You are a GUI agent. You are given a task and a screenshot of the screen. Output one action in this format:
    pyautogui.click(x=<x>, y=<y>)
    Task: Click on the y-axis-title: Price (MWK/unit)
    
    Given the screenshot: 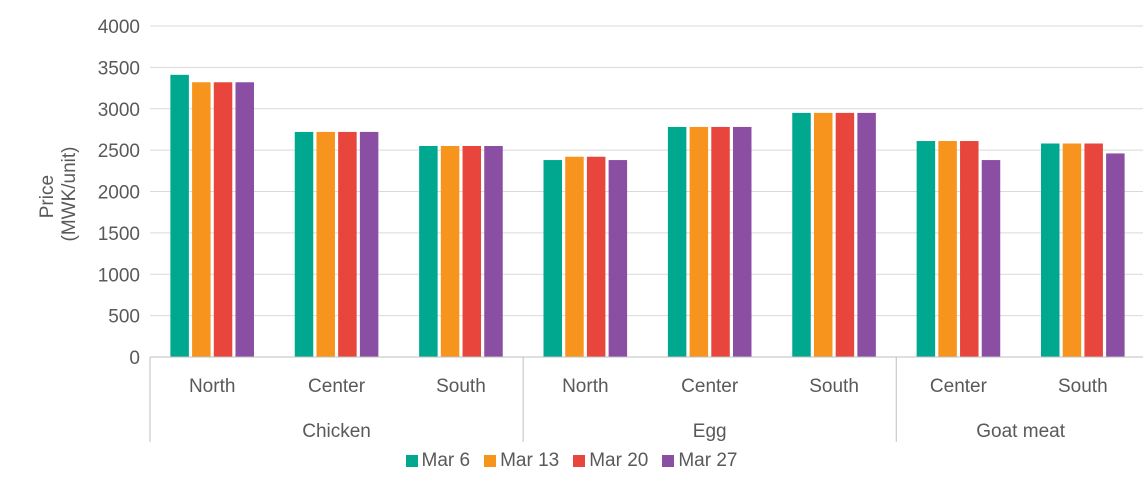 What is the action you would take?
    pyautogui.click(x=58, y=194)
    